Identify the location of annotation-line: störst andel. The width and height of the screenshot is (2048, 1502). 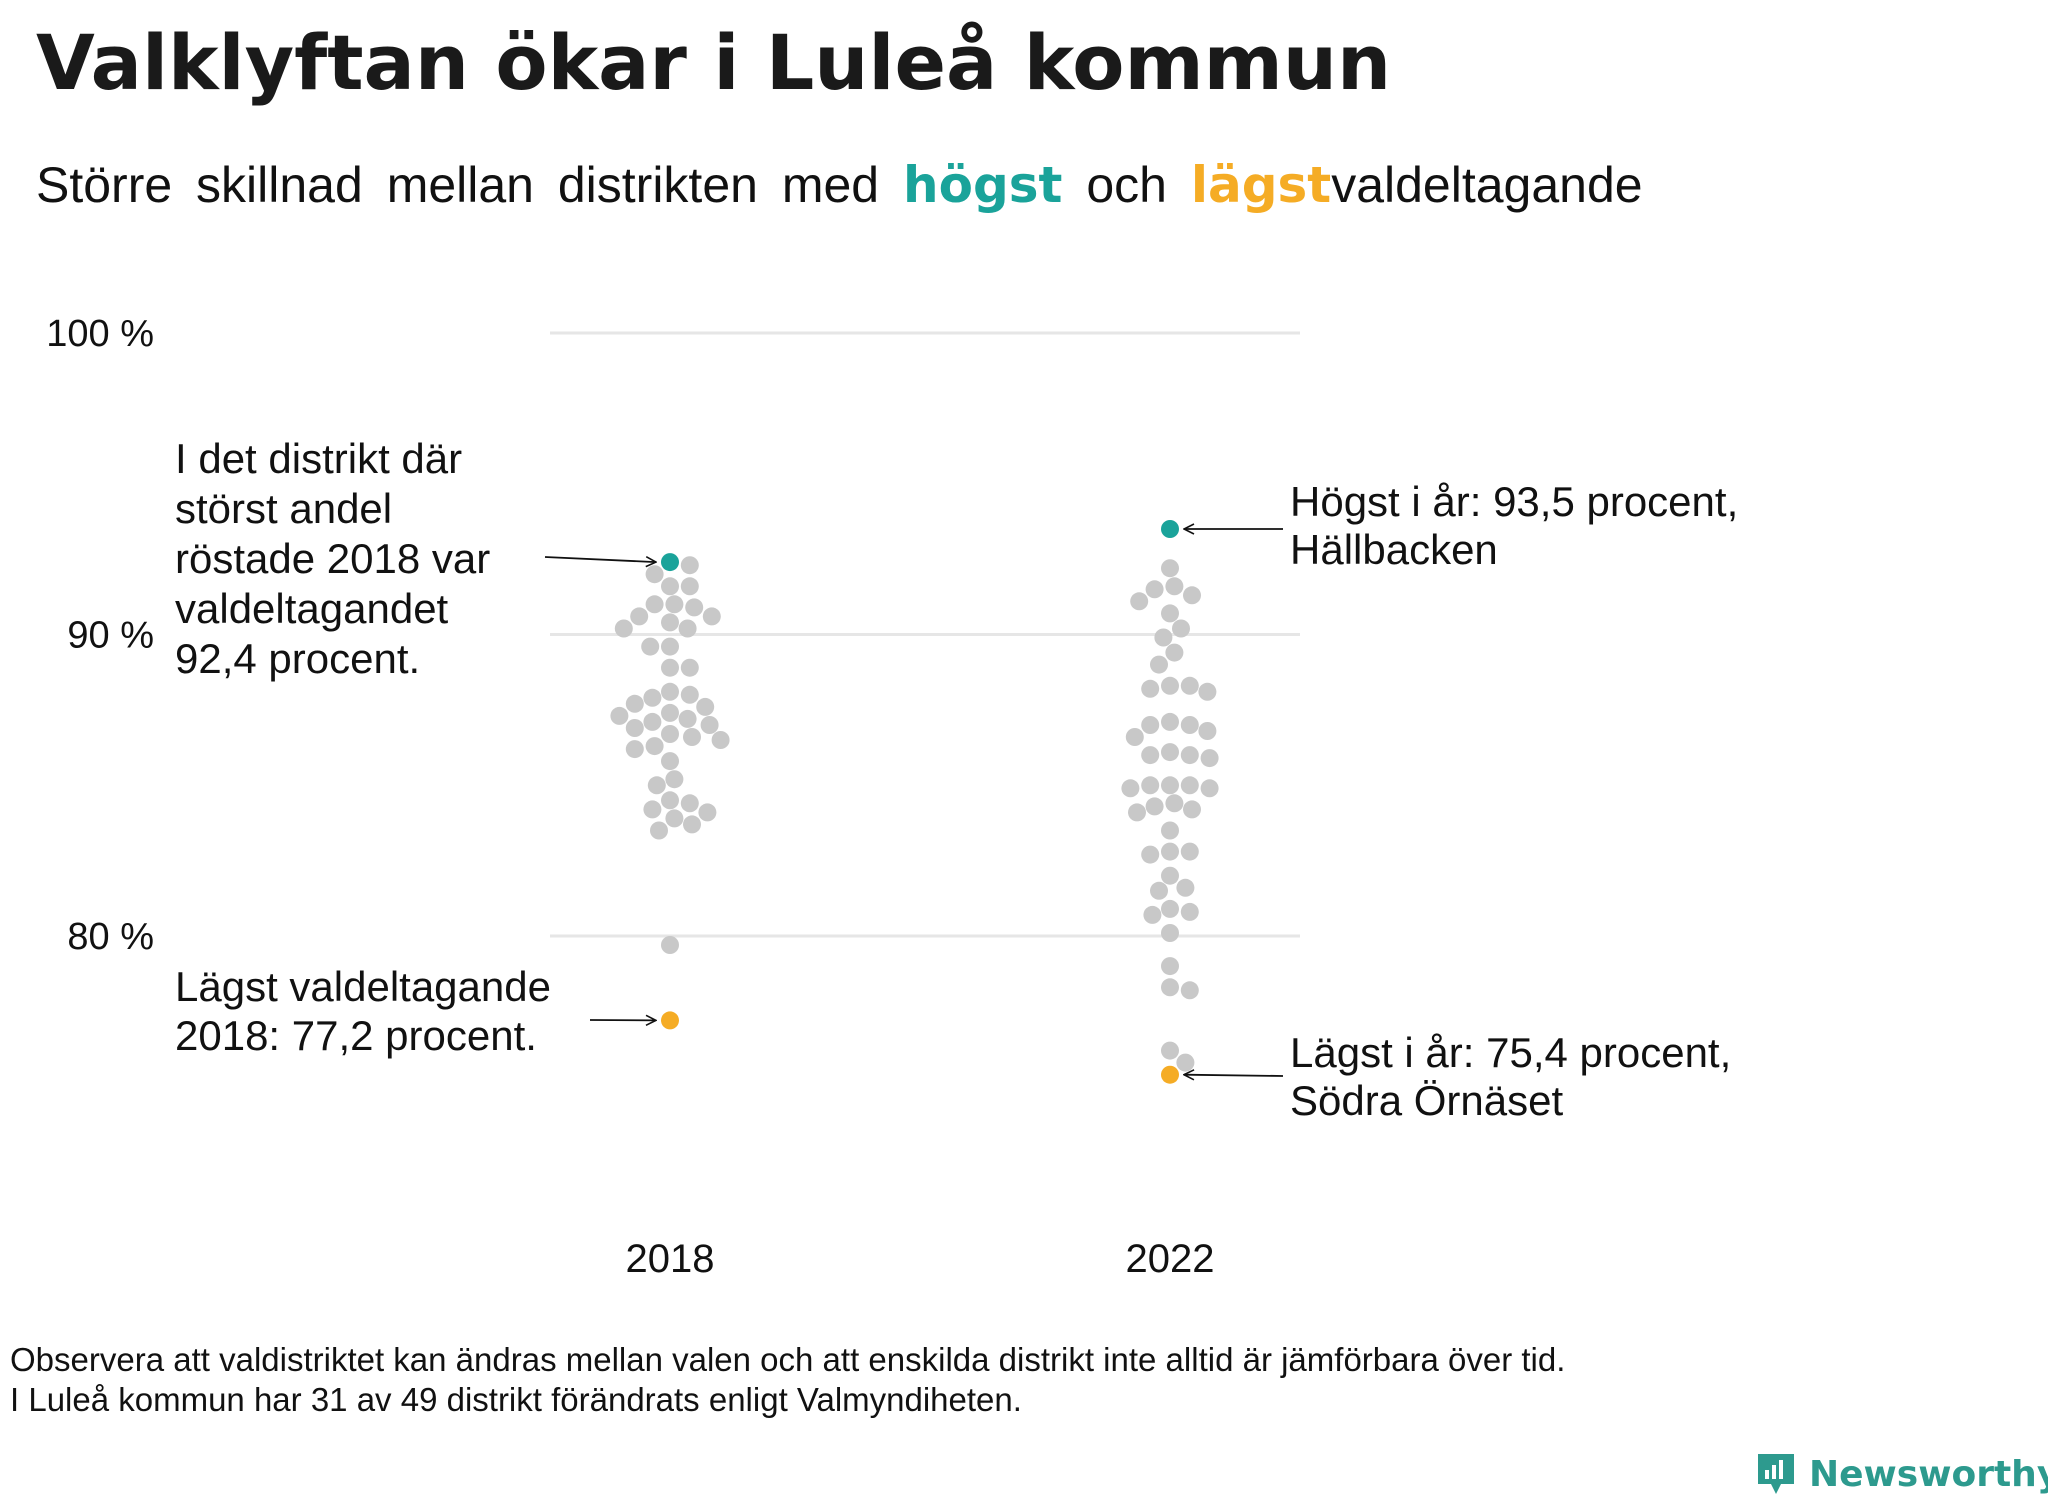
(283, 508).